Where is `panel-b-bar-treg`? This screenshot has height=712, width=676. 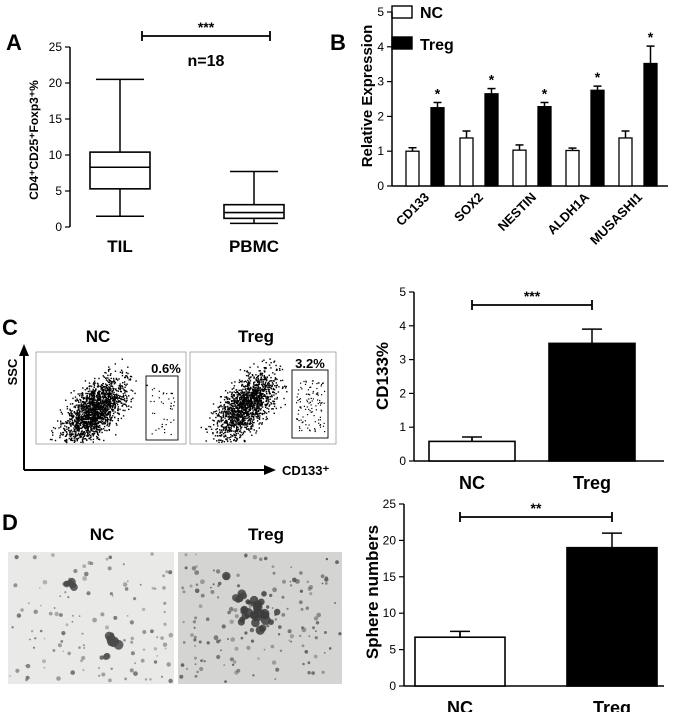 panel-b-bar-treg is located at coordinates (650, 124).